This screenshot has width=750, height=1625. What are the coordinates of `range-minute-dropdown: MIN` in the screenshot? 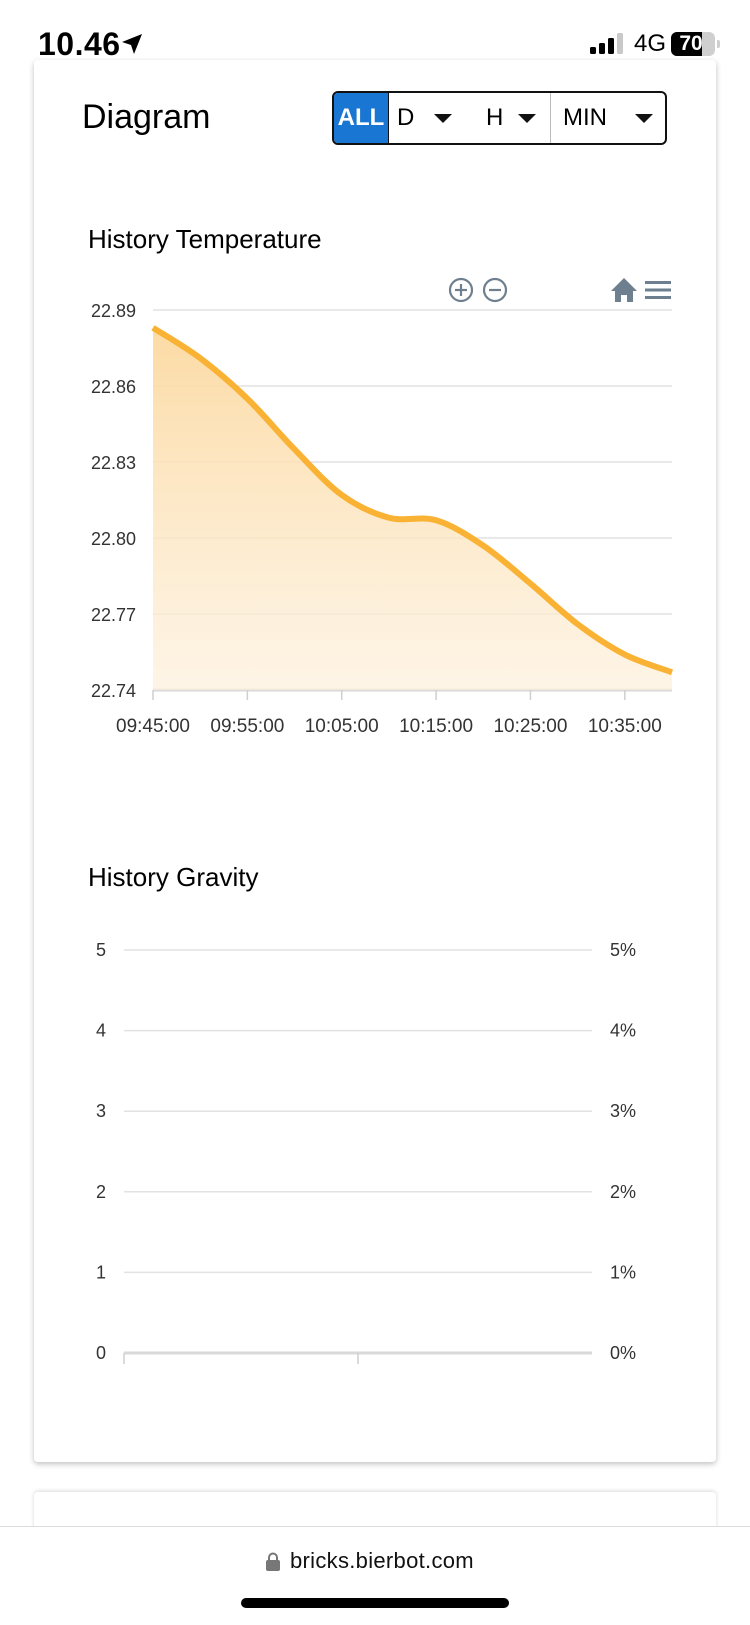 It's located at (607, 118).